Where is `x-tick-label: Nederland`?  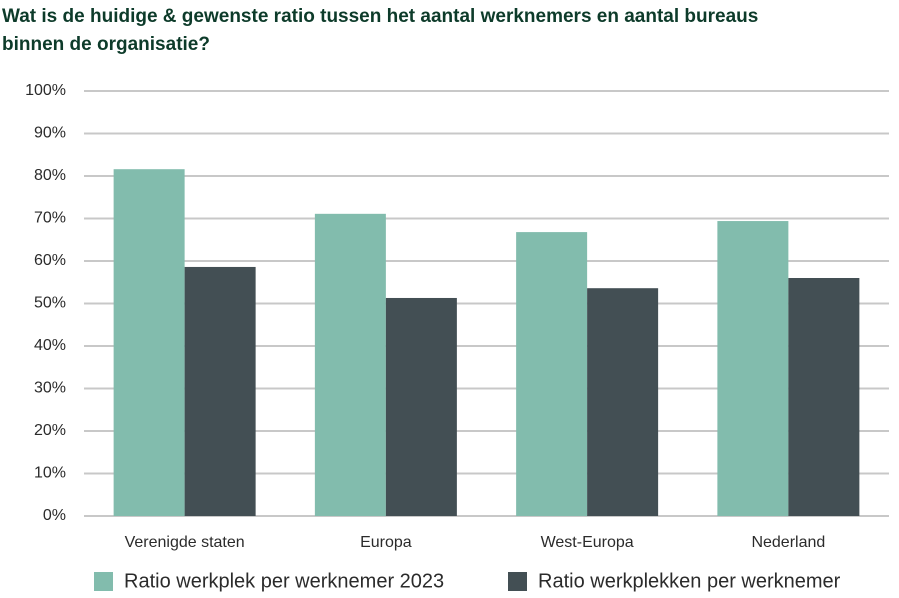 x-tick-label: Nederland is located at coordinates (788, 542).